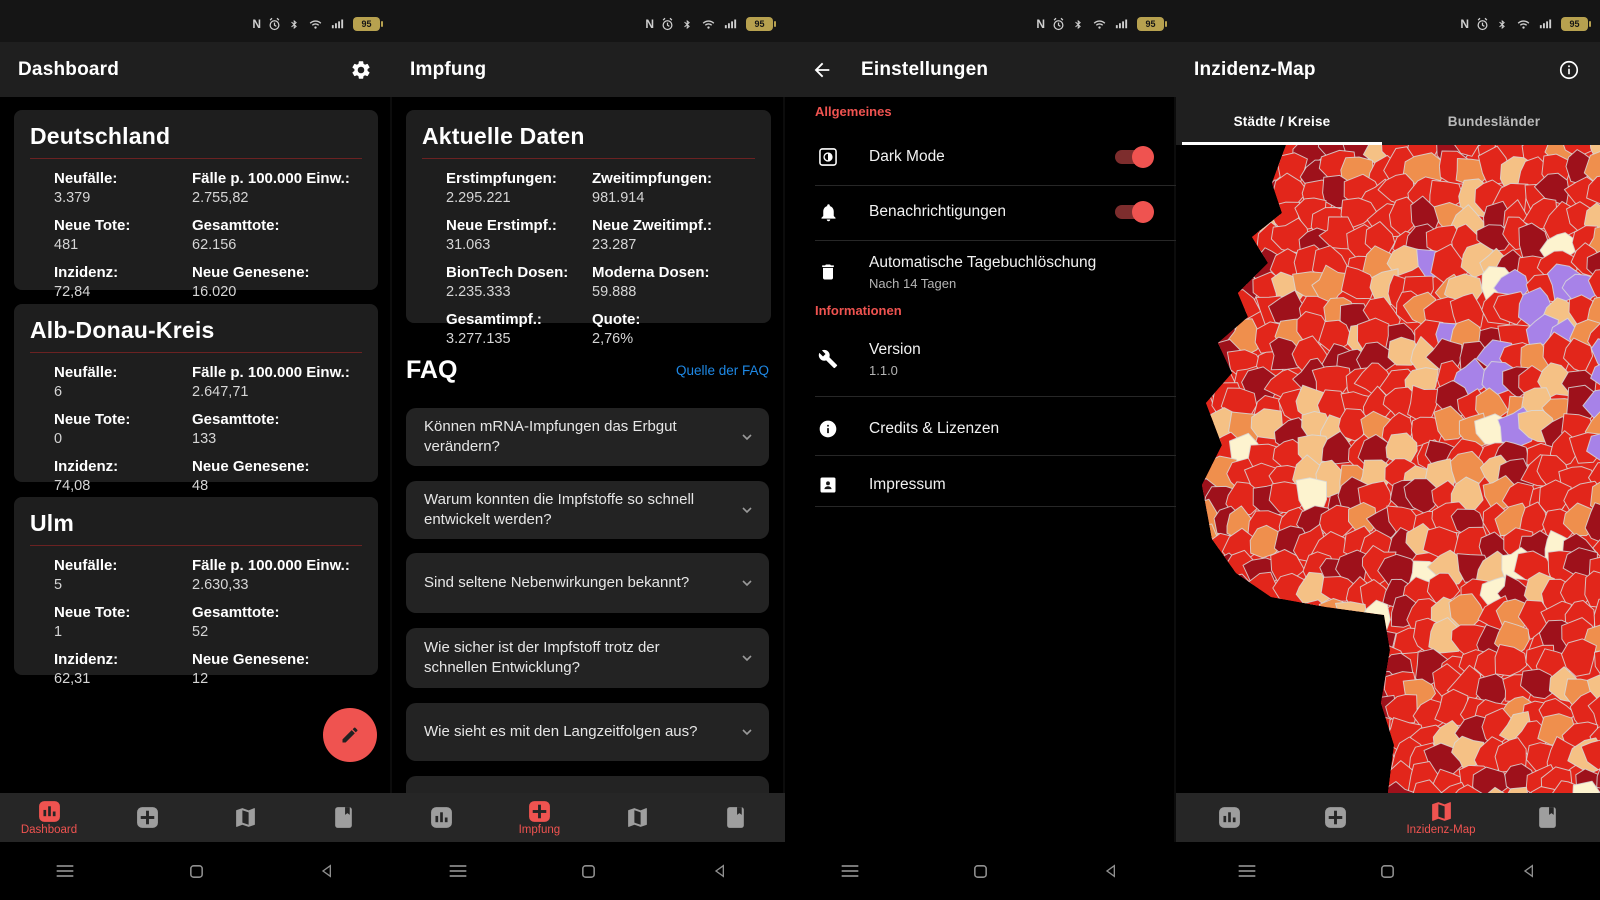  What do you see at coordinates (271, 382) in the screenshot?
I see `stat: Fälle p. 100.000 Einw.: 2.647,71` at bounding box center [271, 382].